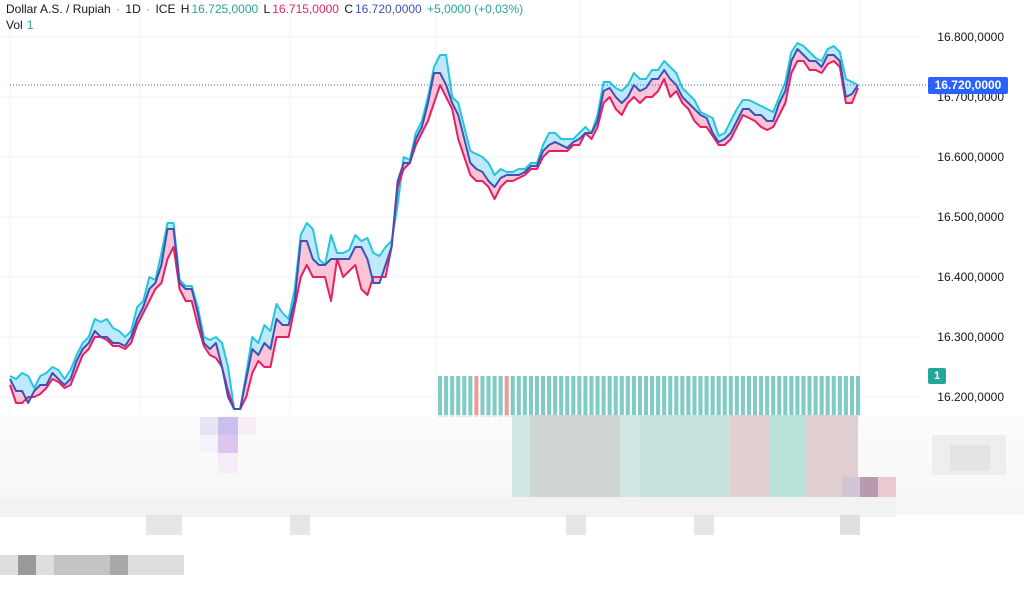 The image size is (1024, 596). What do you see at coordinates (970, 157) in the screenshot?
I see `y-tick-label: 16.600,0000` at bounding box center [970, 157].